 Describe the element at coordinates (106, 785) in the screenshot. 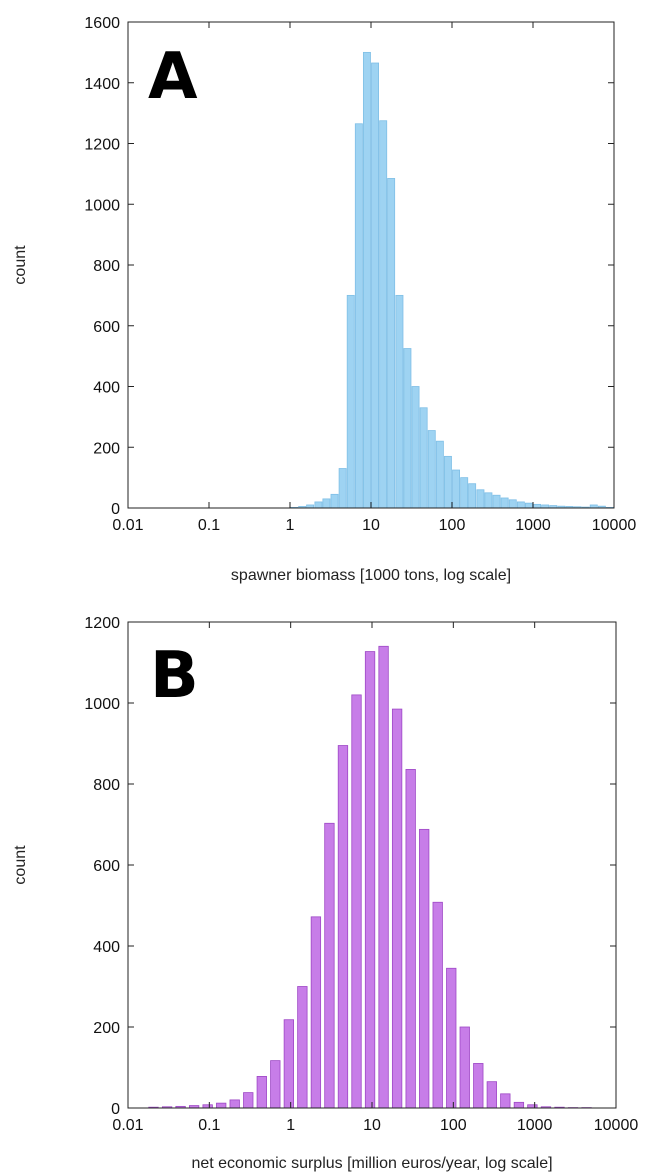

I see `panel-b-y-tick-label: 800` at that location.